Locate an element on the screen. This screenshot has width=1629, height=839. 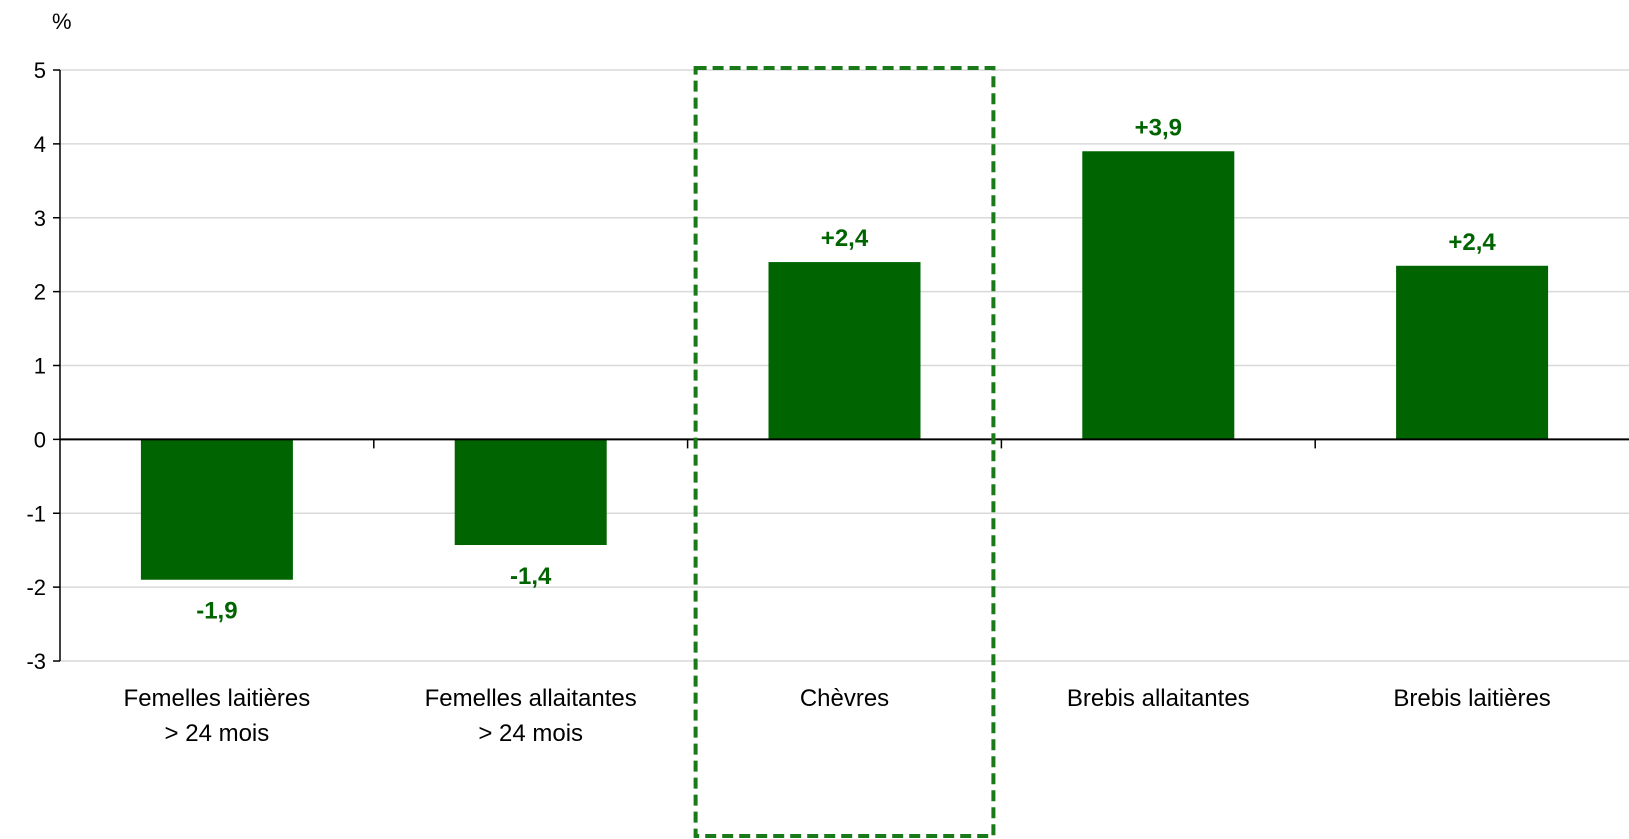
y-tick-label: 3 is located at coordinates (40, 218).